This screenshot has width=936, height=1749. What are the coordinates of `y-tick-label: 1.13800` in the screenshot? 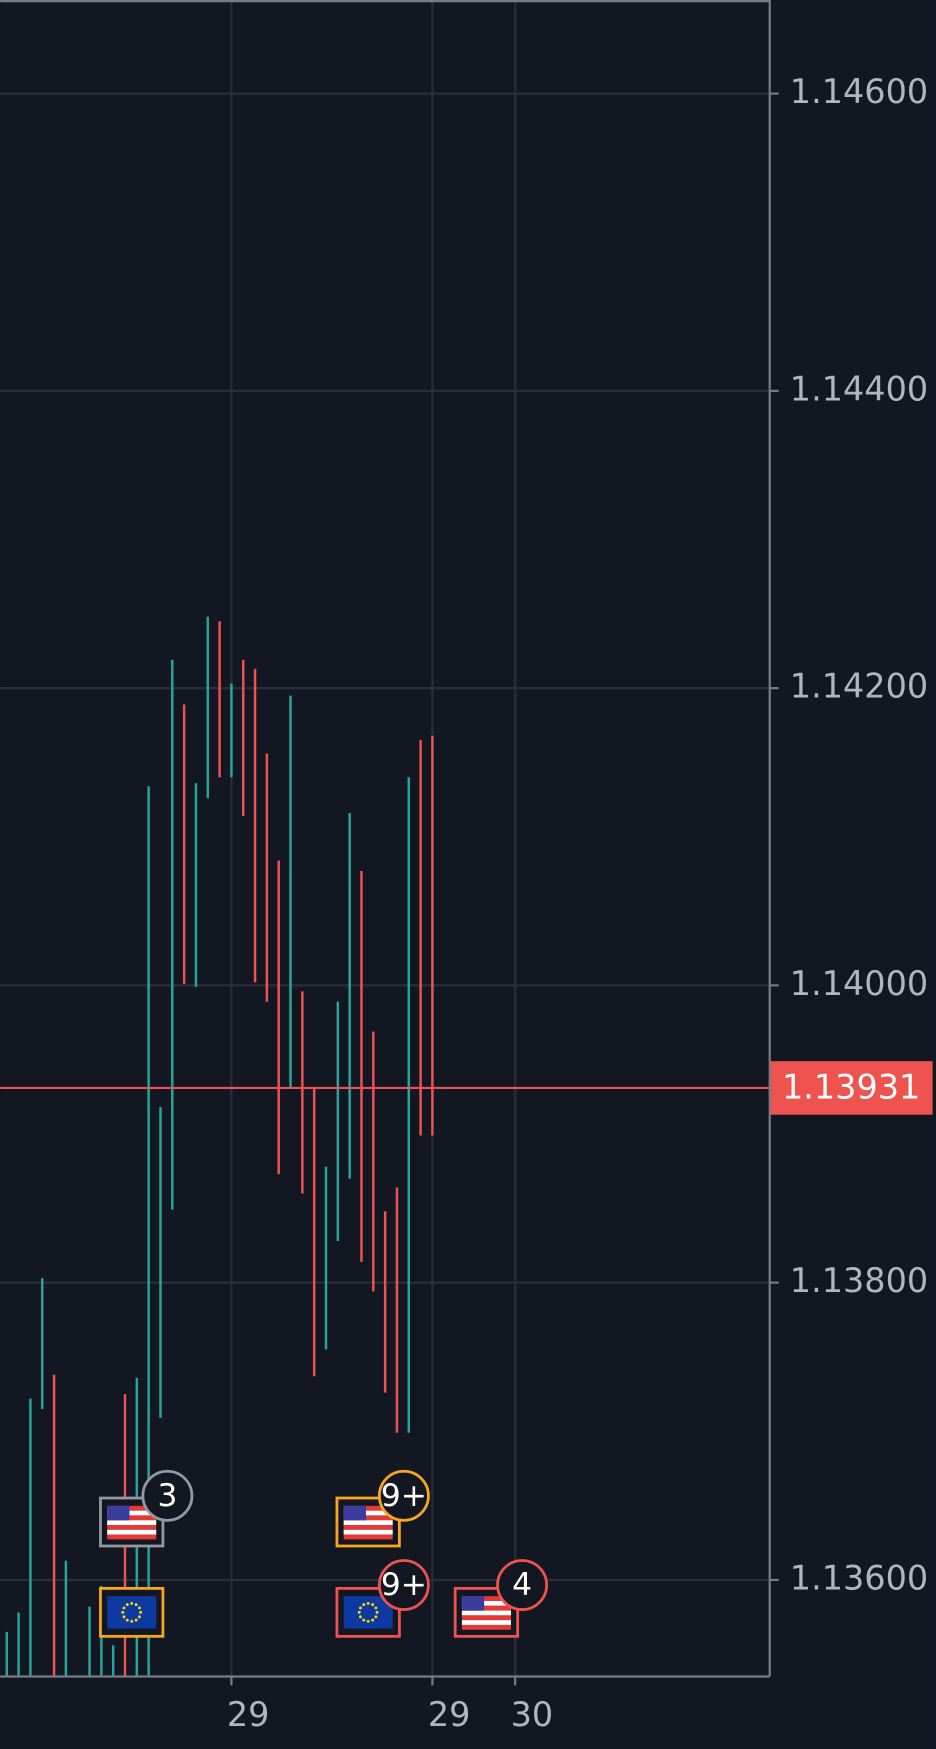 It's located at (859, 1280).